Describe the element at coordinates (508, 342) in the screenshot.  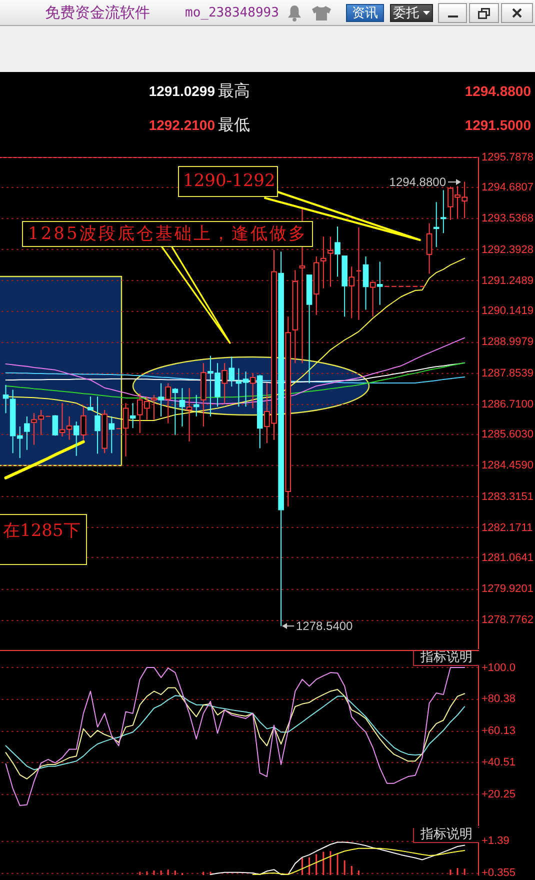
I see `y-tick-label: 1288.9979` at that location.